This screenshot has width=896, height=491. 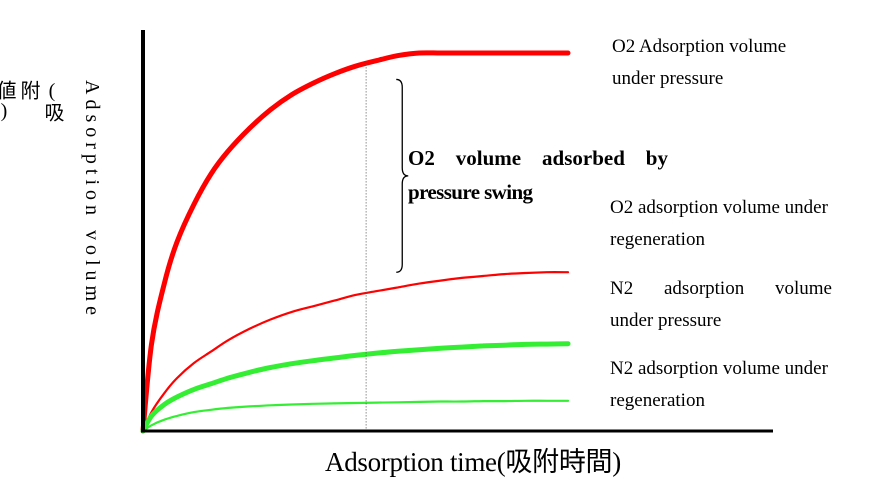 I want to click on series-label-o2-pressure: O2 Adsorption volume under pressure, so click(x=727, y=63).